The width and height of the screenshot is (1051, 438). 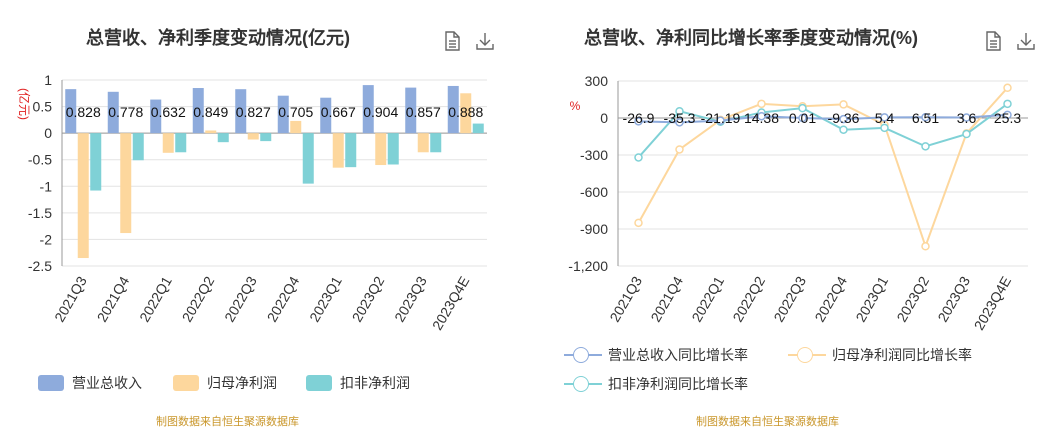 I want to click on data-source-note: 制图数据来自恒生聚源数据库, so click(x=227, y=422).